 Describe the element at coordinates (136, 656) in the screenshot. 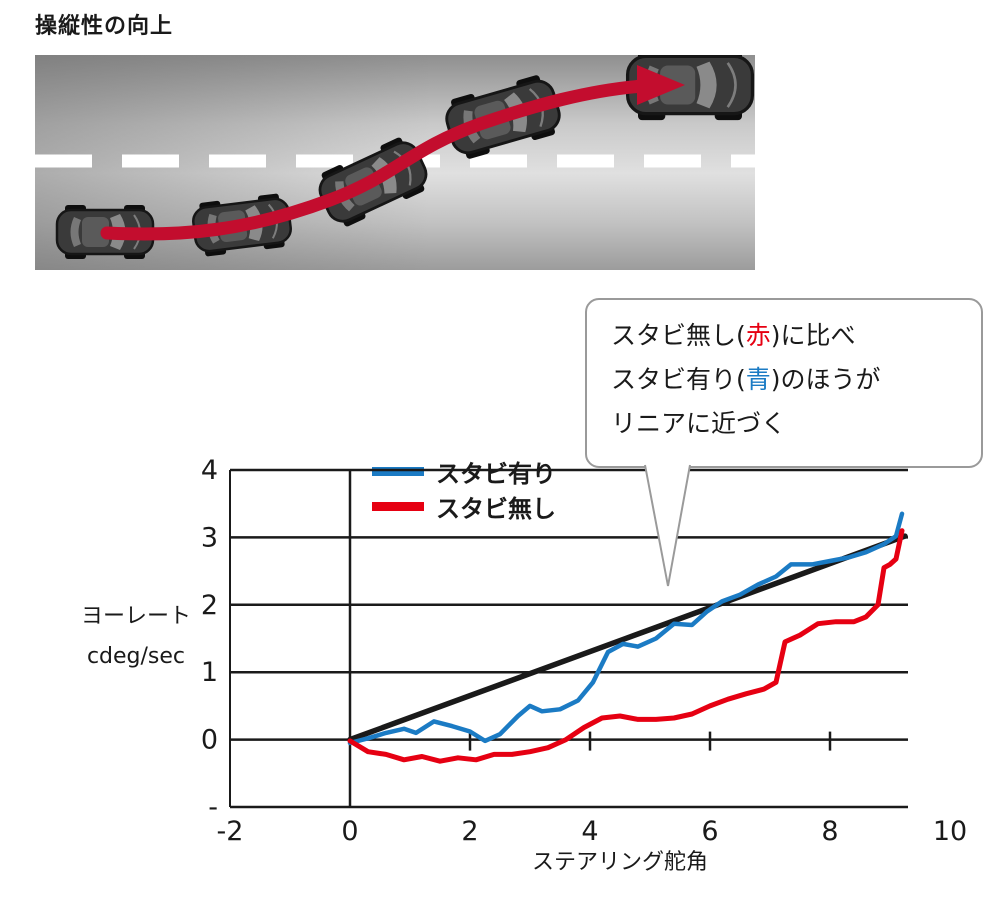

I see `y-axis-title-line2: cdeg/sec` at that location.